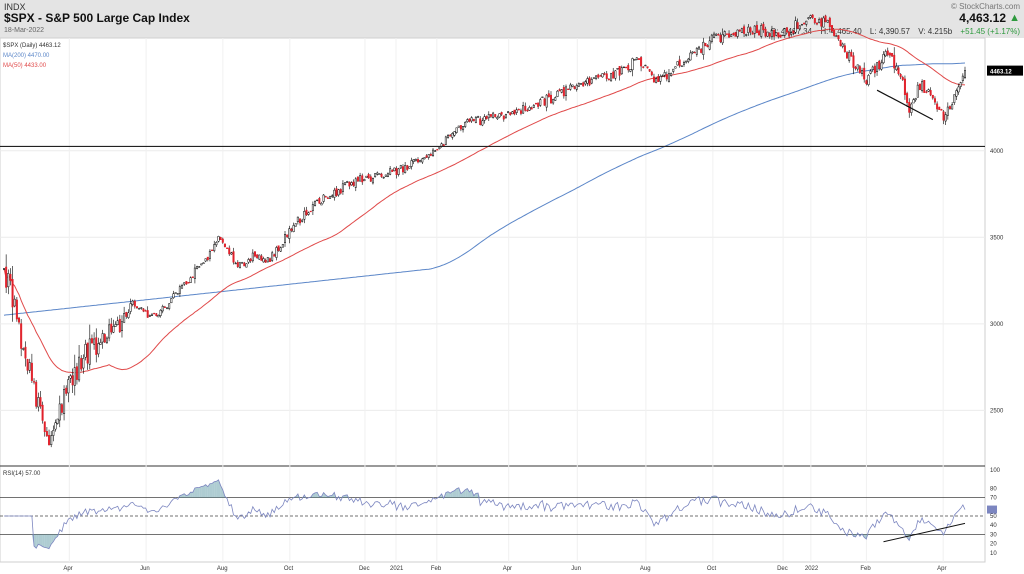  What do you see at coordinates (993, 489) in the screenshot?
I see `rsi-tick-label: 80` at bounding box center [993, 489].